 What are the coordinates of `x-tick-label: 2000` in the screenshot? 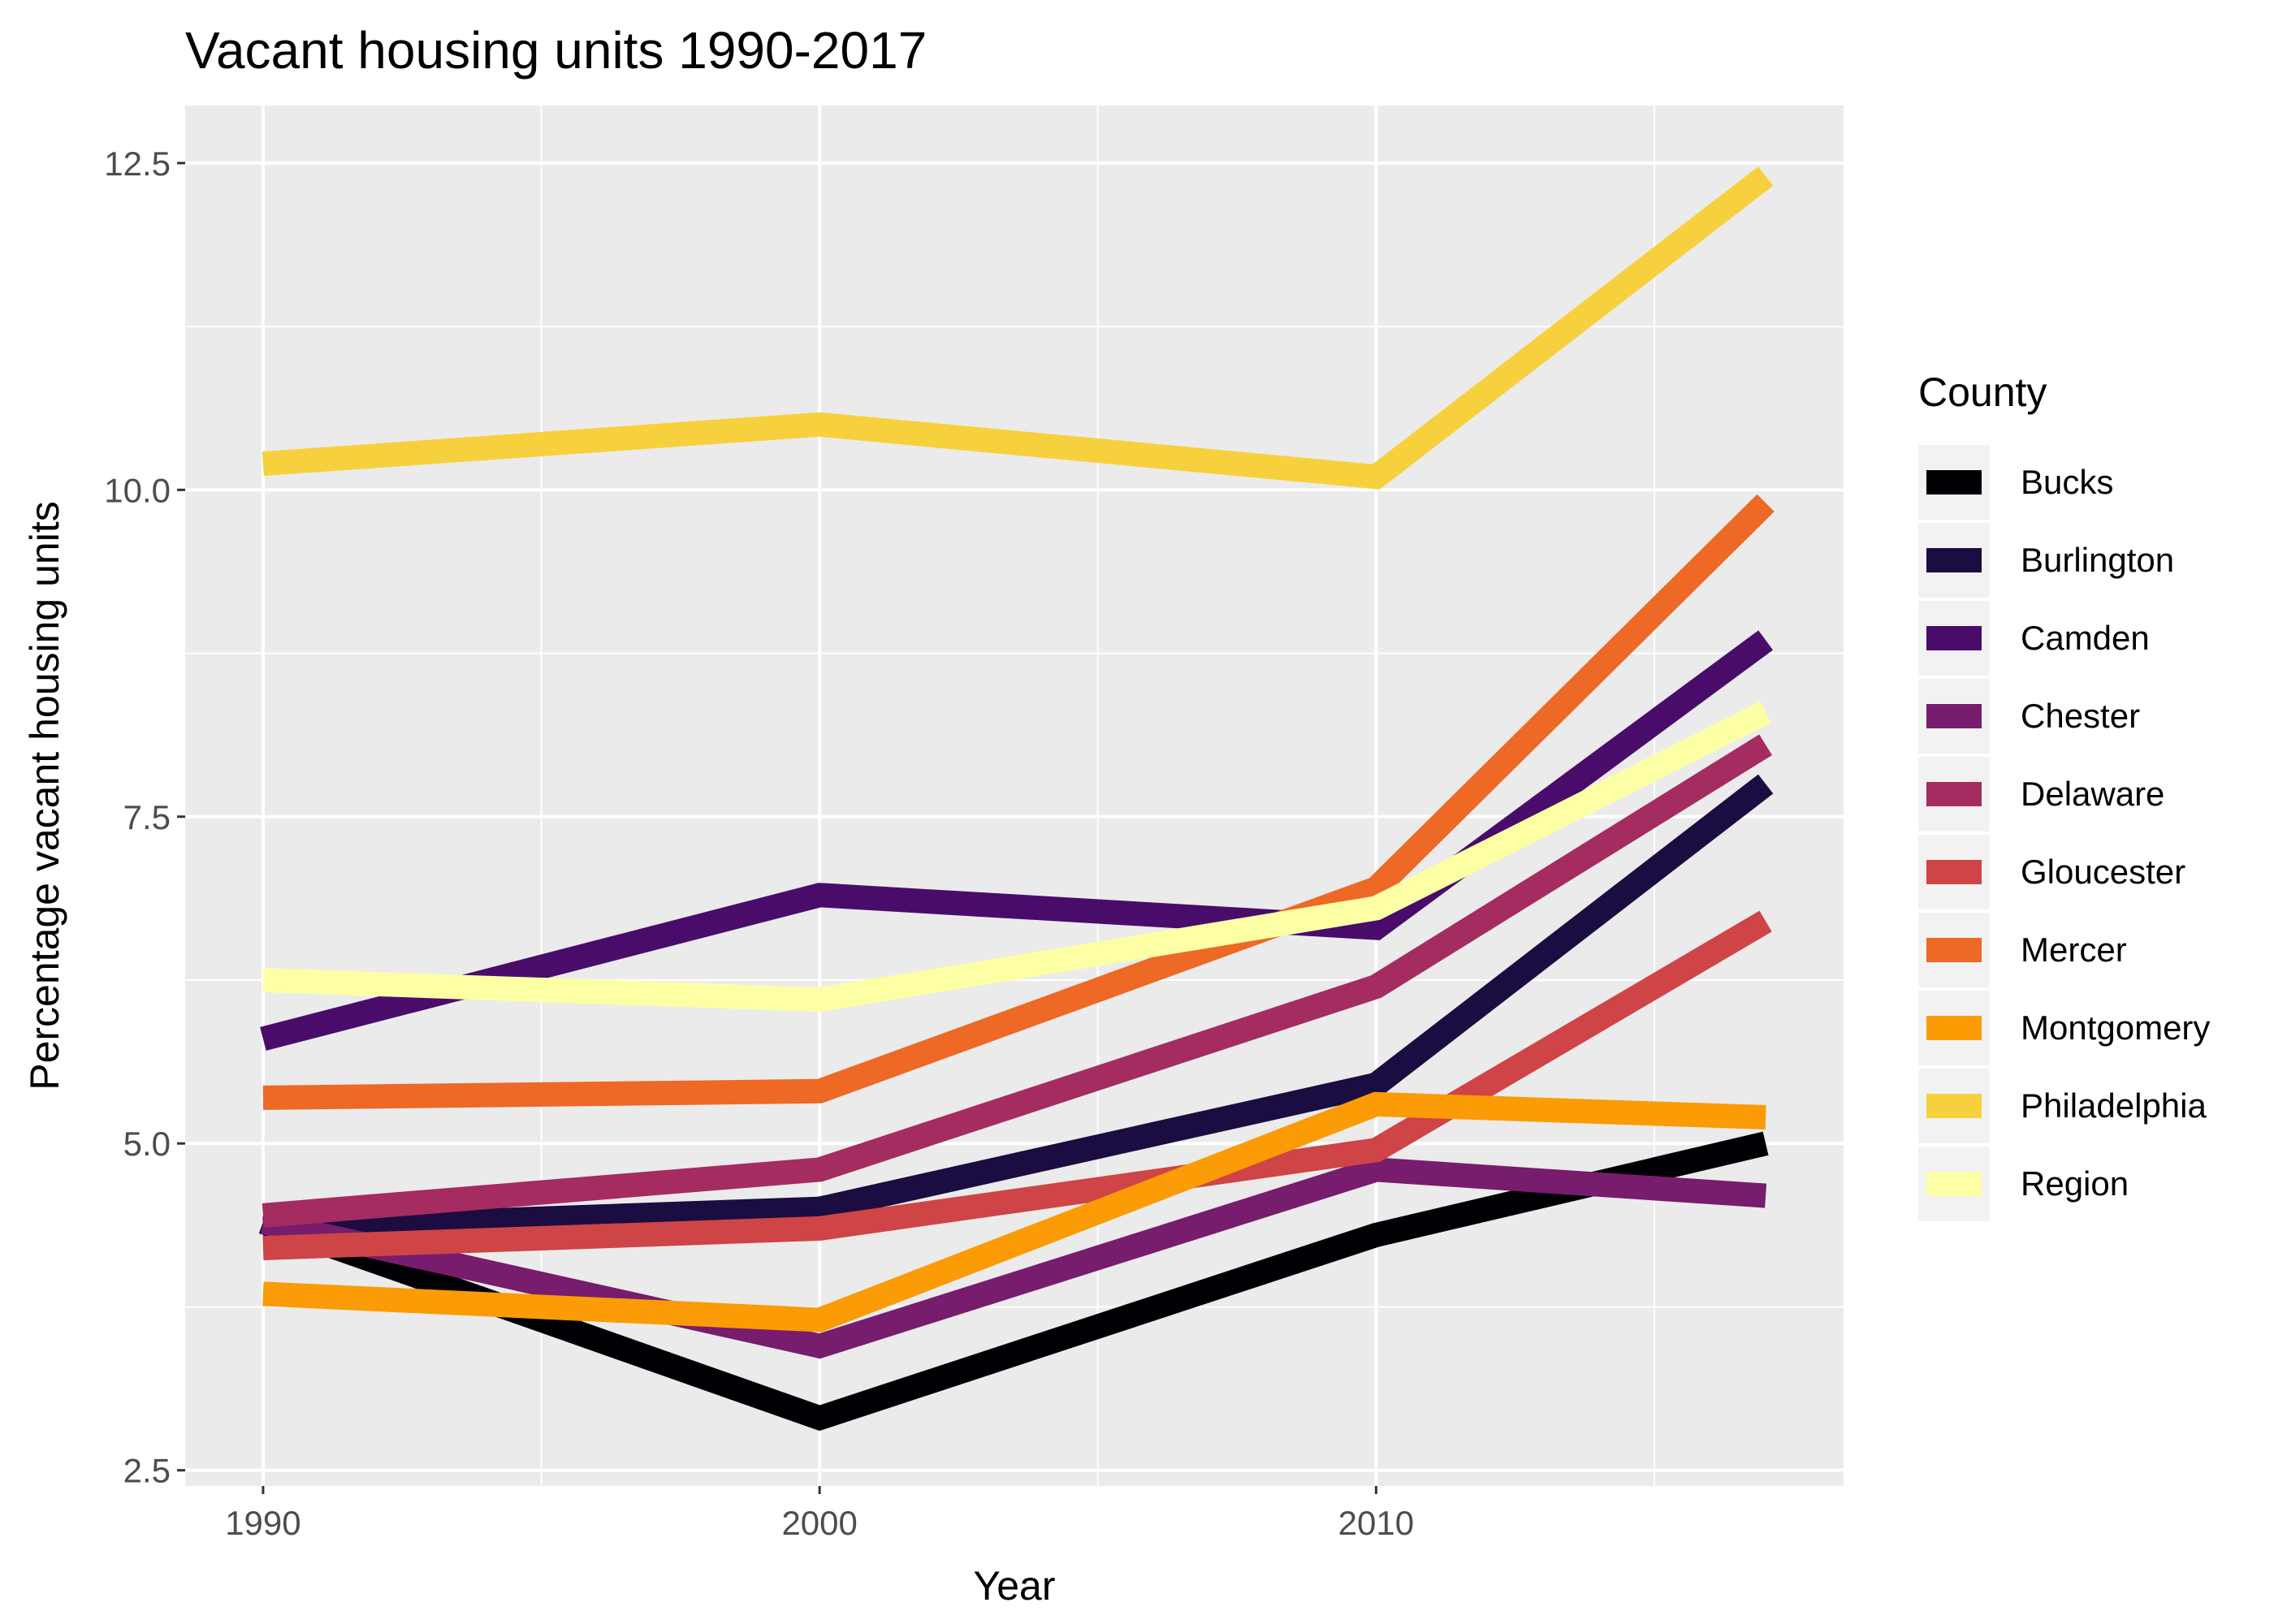 It's located at (819, 1523).